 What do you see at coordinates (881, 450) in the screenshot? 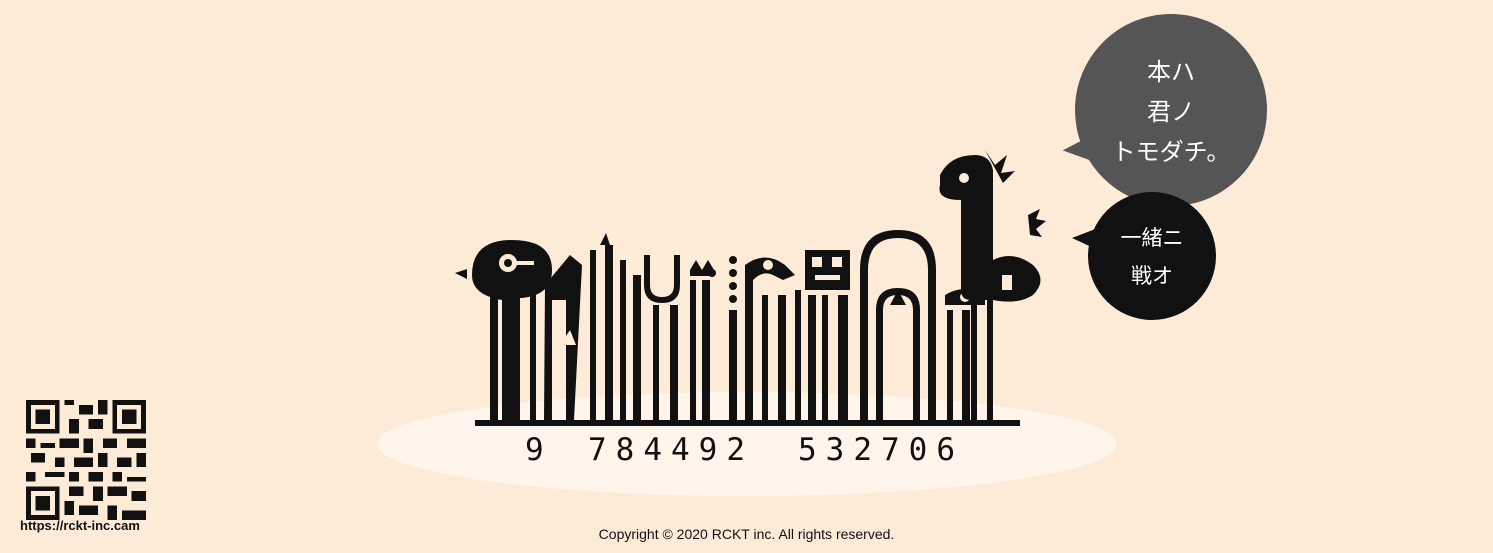
I see `barcode-digit-group-2: 532706` at bounding box center [881, 450].